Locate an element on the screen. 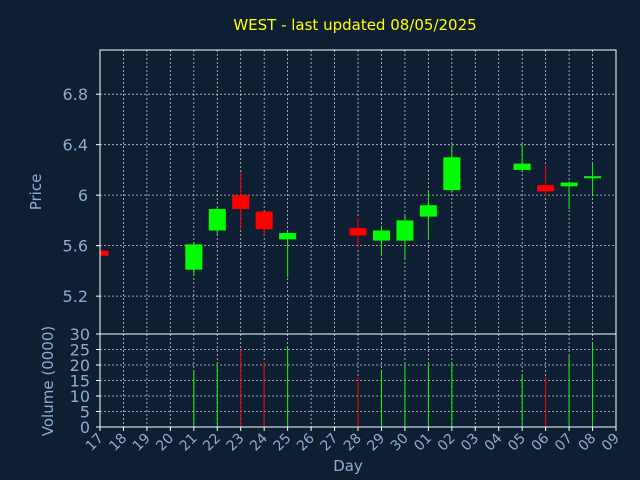 The image size is (640, 480). volume-y-tick-label: 15 is located at coordinates (80, 381).